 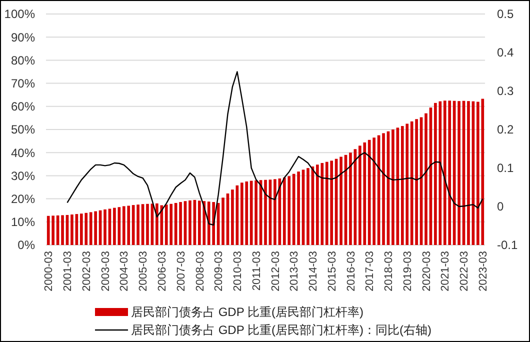 I want to click on x-tick-label: 2007-03, so click(x=181, y=271).